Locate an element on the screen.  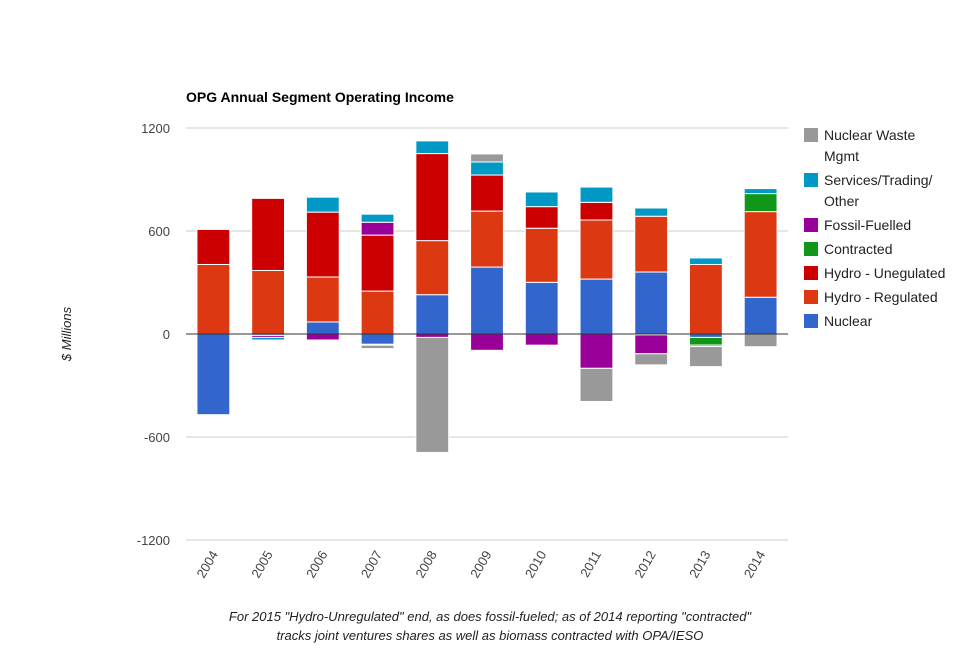
chart-title: OPG Annual Segment Operating Income is located at coordinates (320, 97).